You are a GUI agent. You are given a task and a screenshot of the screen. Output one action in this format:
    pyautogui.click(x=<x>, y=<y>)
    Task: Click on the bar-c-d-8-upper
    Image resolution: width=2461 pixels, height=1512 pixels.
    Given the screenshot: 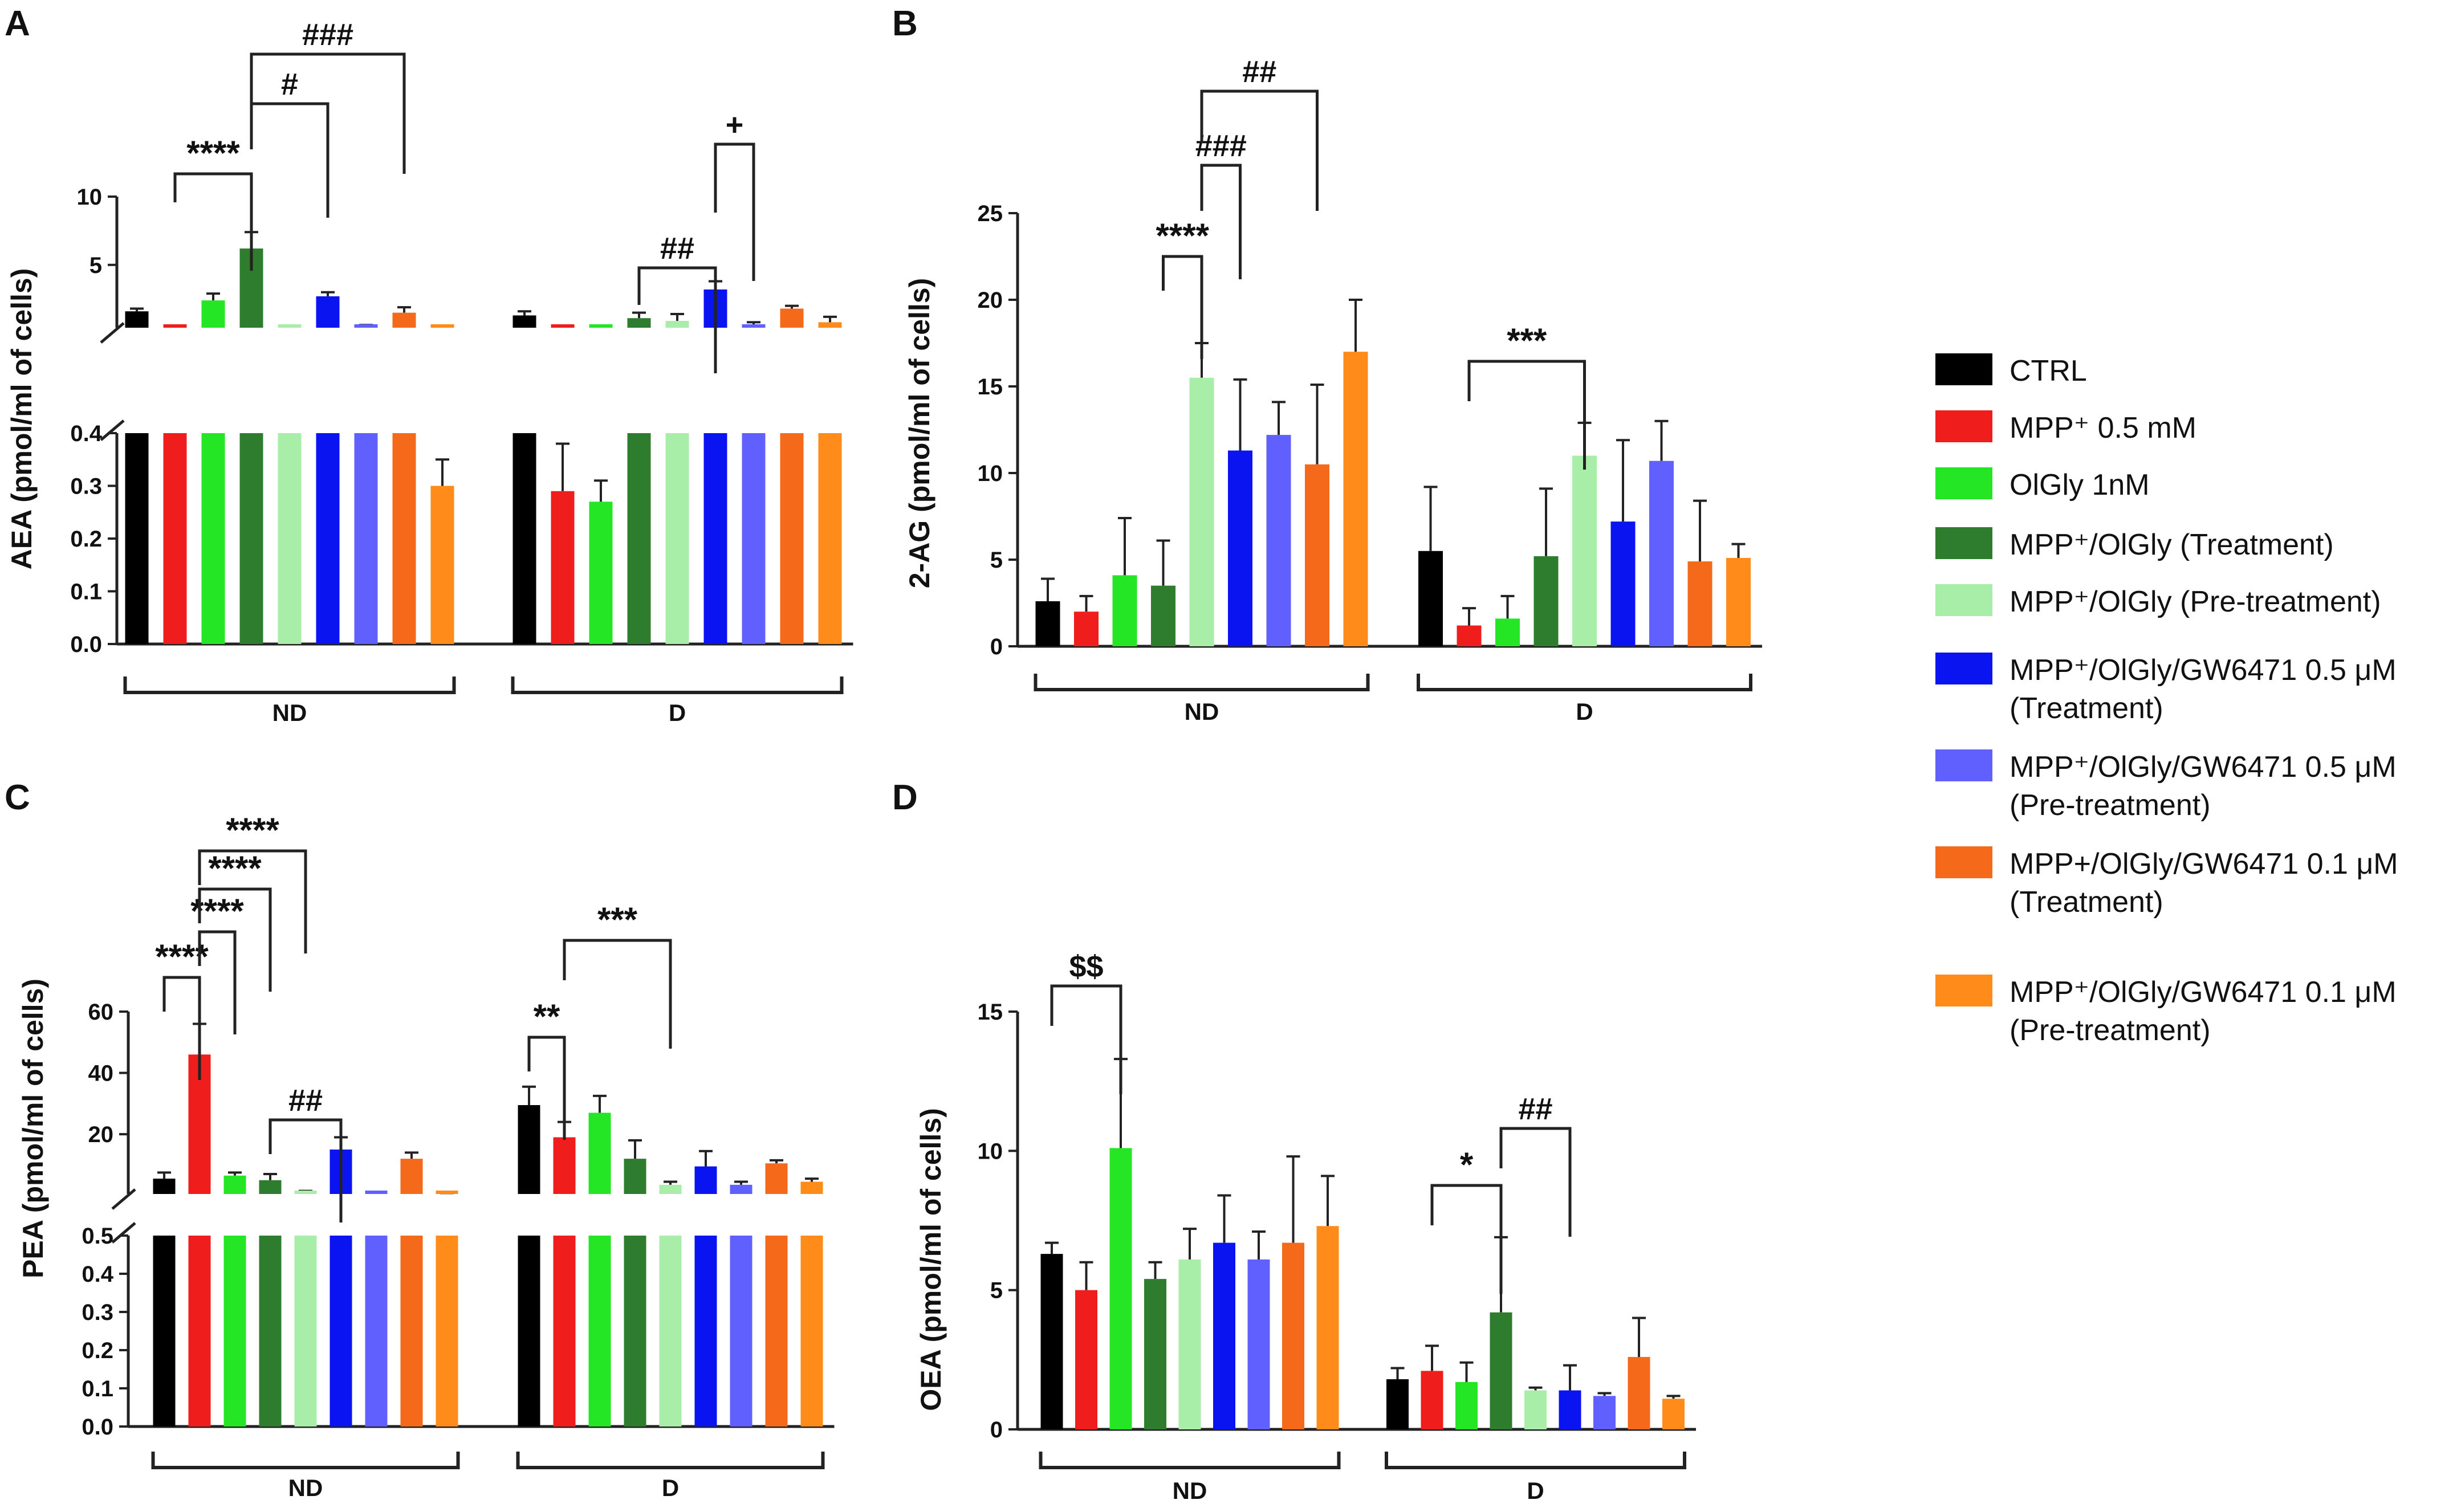 What is the action you would take?
    pyautogui.click(x=811, y=1187)
    